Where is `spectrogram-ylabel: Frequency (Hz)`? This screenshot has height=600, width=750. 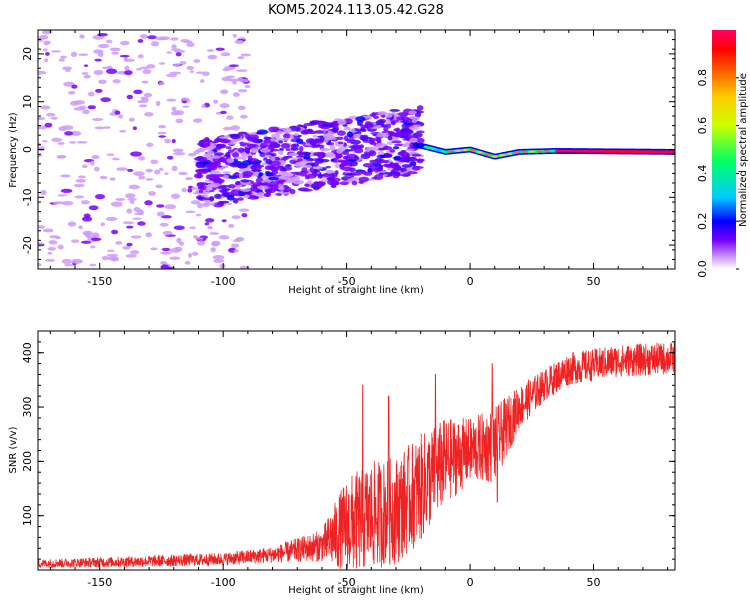 spectrogram-ylabel: Frequency (Hz) is located at coordinates (13, 150).